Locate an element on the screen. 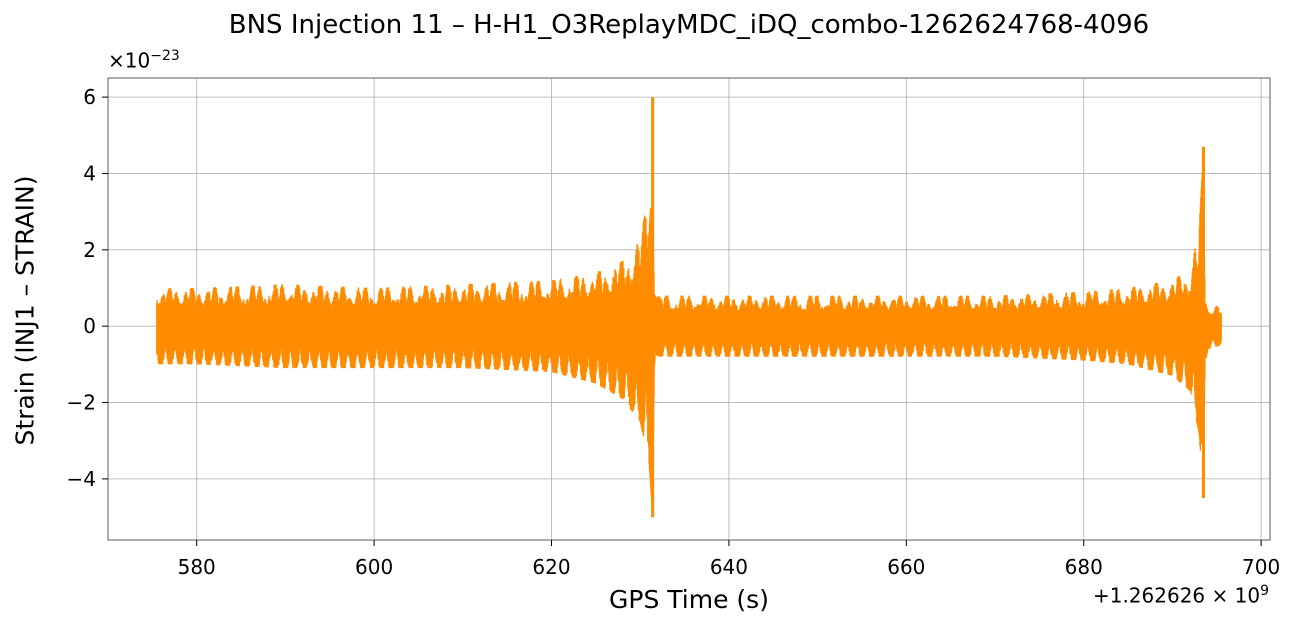  x-tick-label: 600 is located at coordinates (374, 567).